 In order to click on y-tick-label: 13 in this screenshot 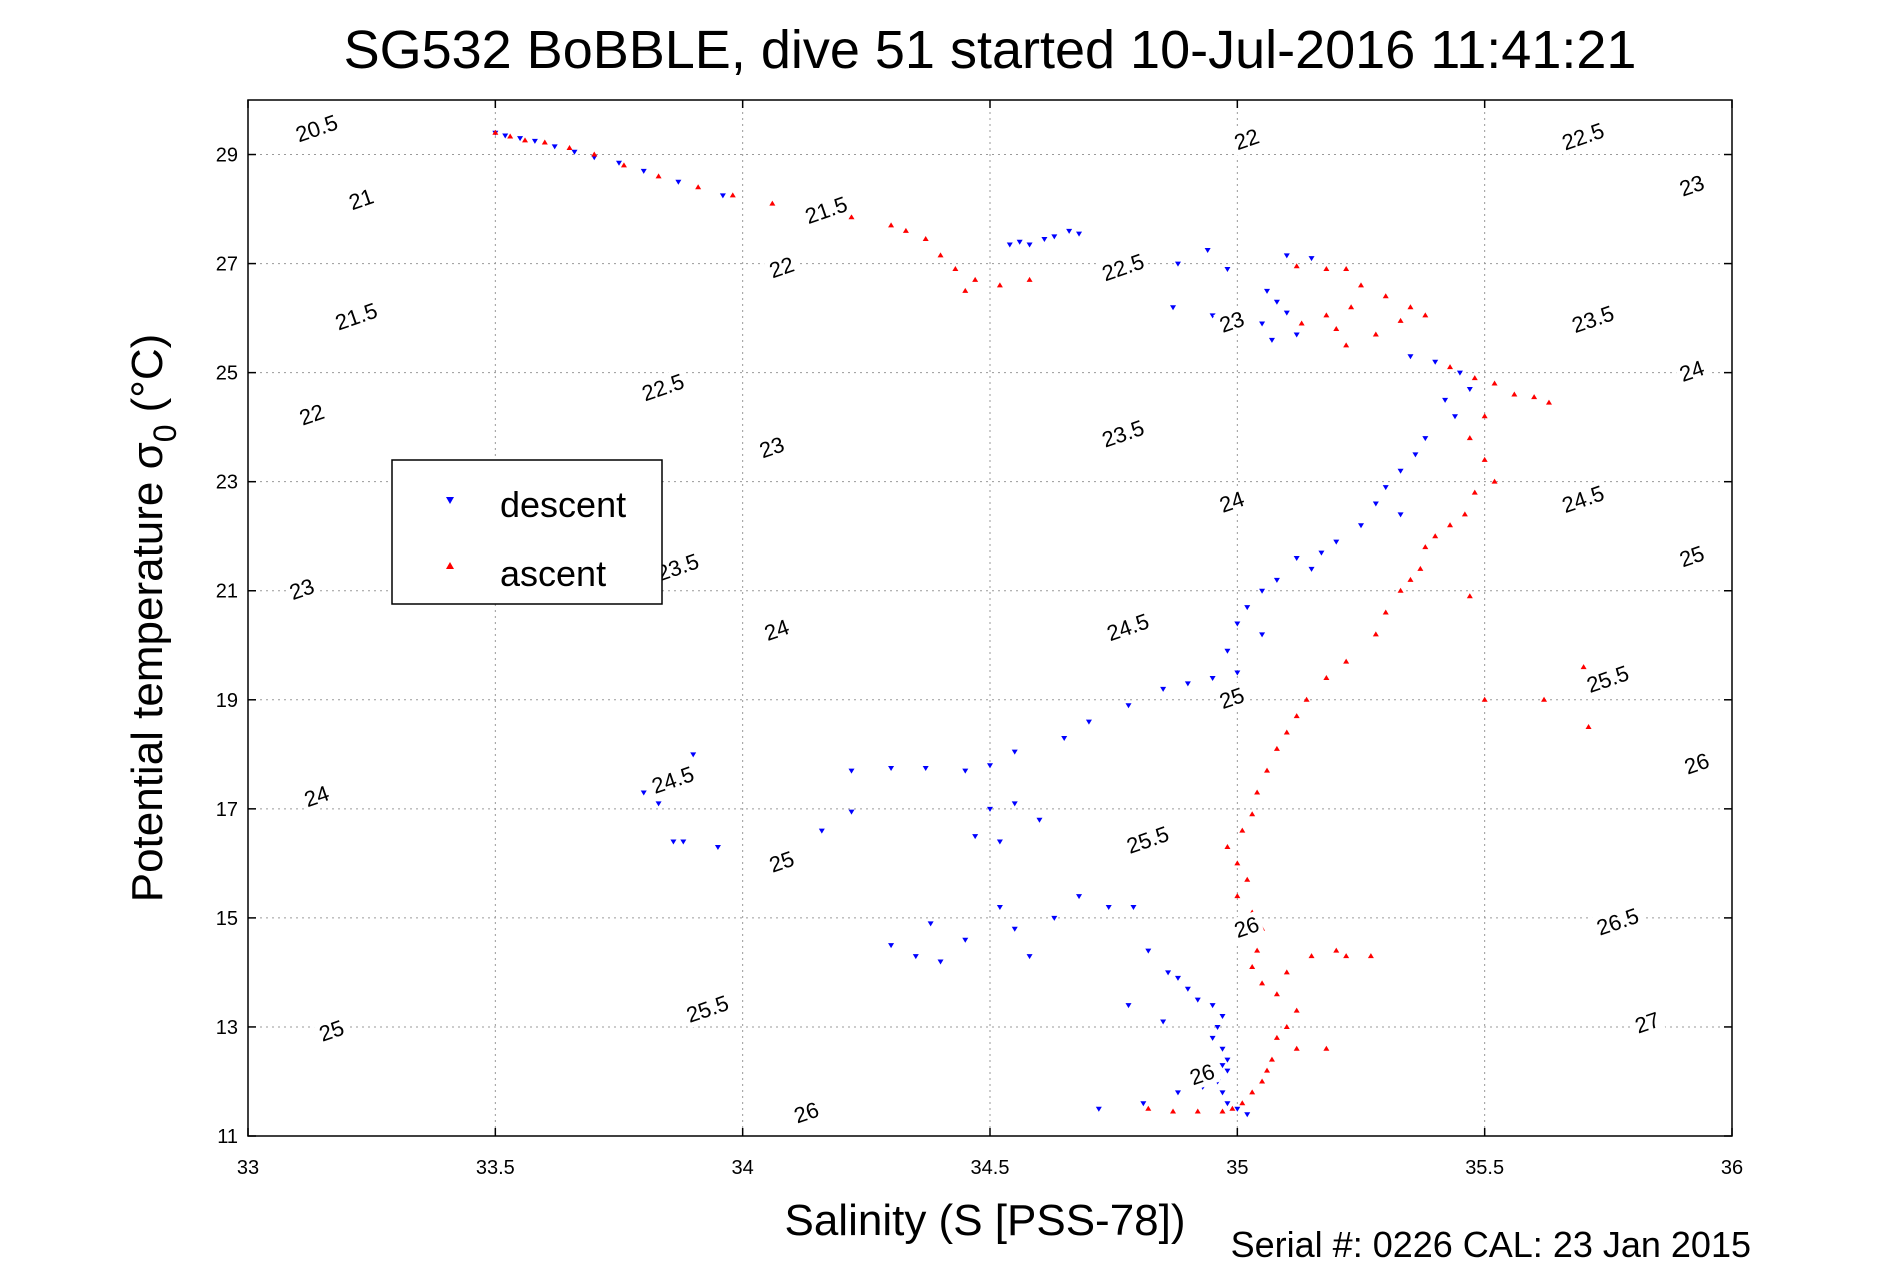, I will do `click(227, 1028)`.